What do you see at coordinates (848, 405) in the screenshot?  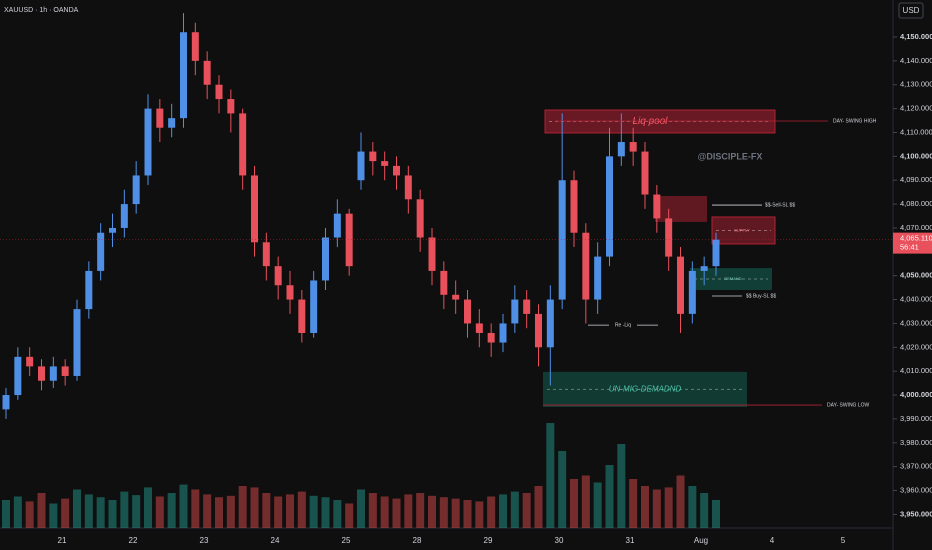 I see `level-label: DAY- SWING LOW` at bounding box center [848, 405].